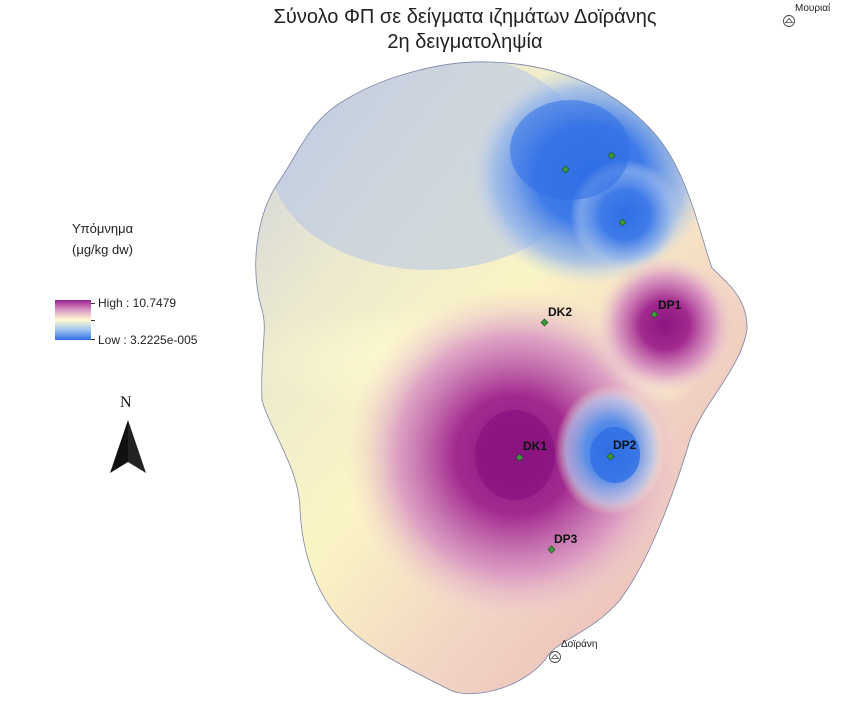 Image resolution: width=842 pixels, height=709 pixels. I want to click on legend-unit: (μg/kg dw), so click(102, 249).